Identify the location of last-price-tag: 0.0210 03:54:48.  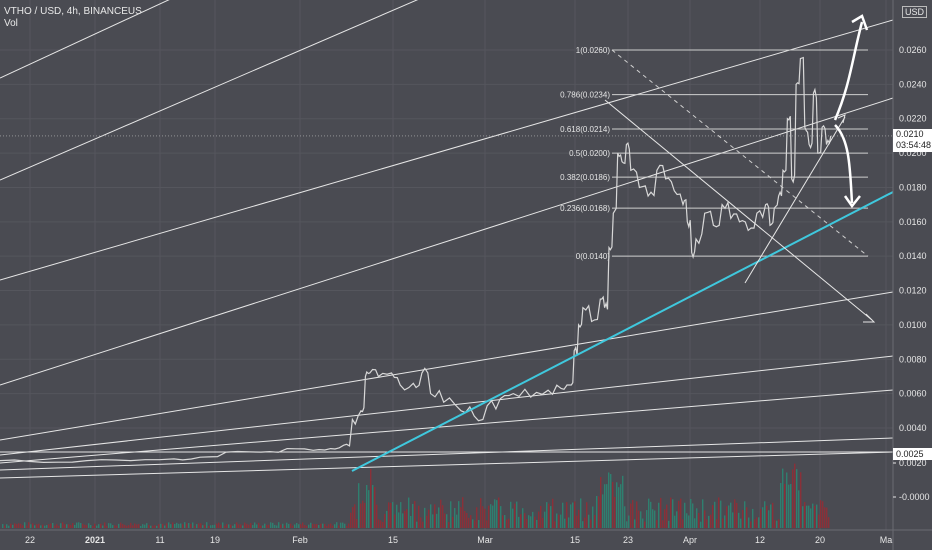
(912, 140).